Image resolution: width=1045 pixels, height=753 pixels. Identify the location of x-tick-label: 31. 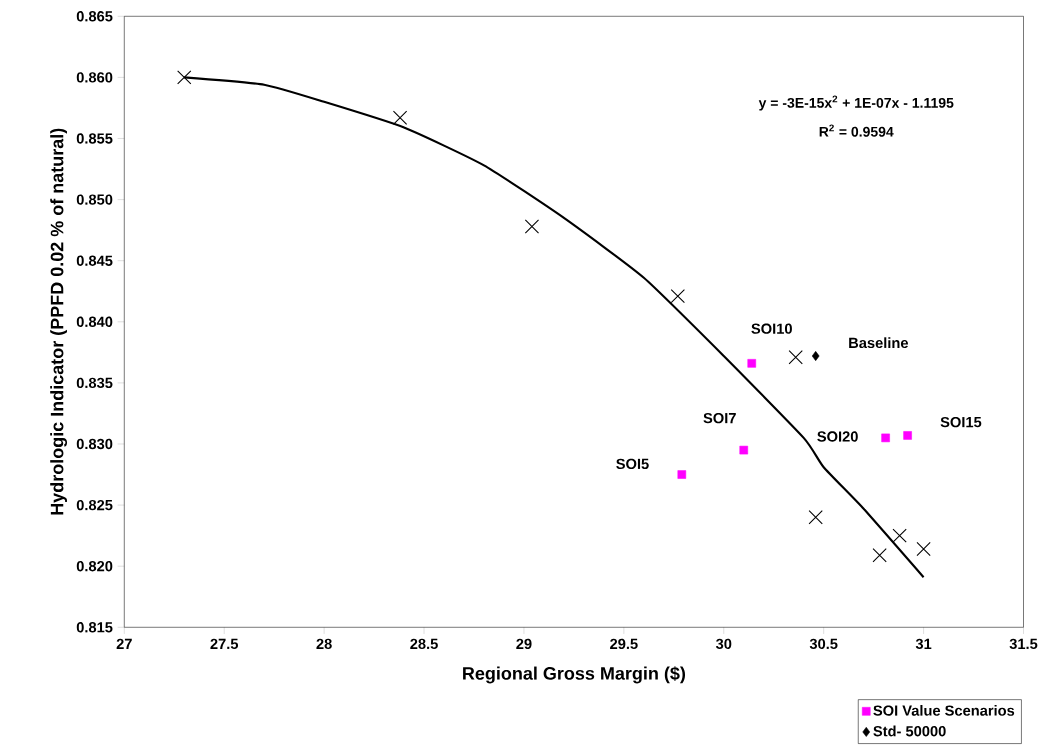
(923, 644).